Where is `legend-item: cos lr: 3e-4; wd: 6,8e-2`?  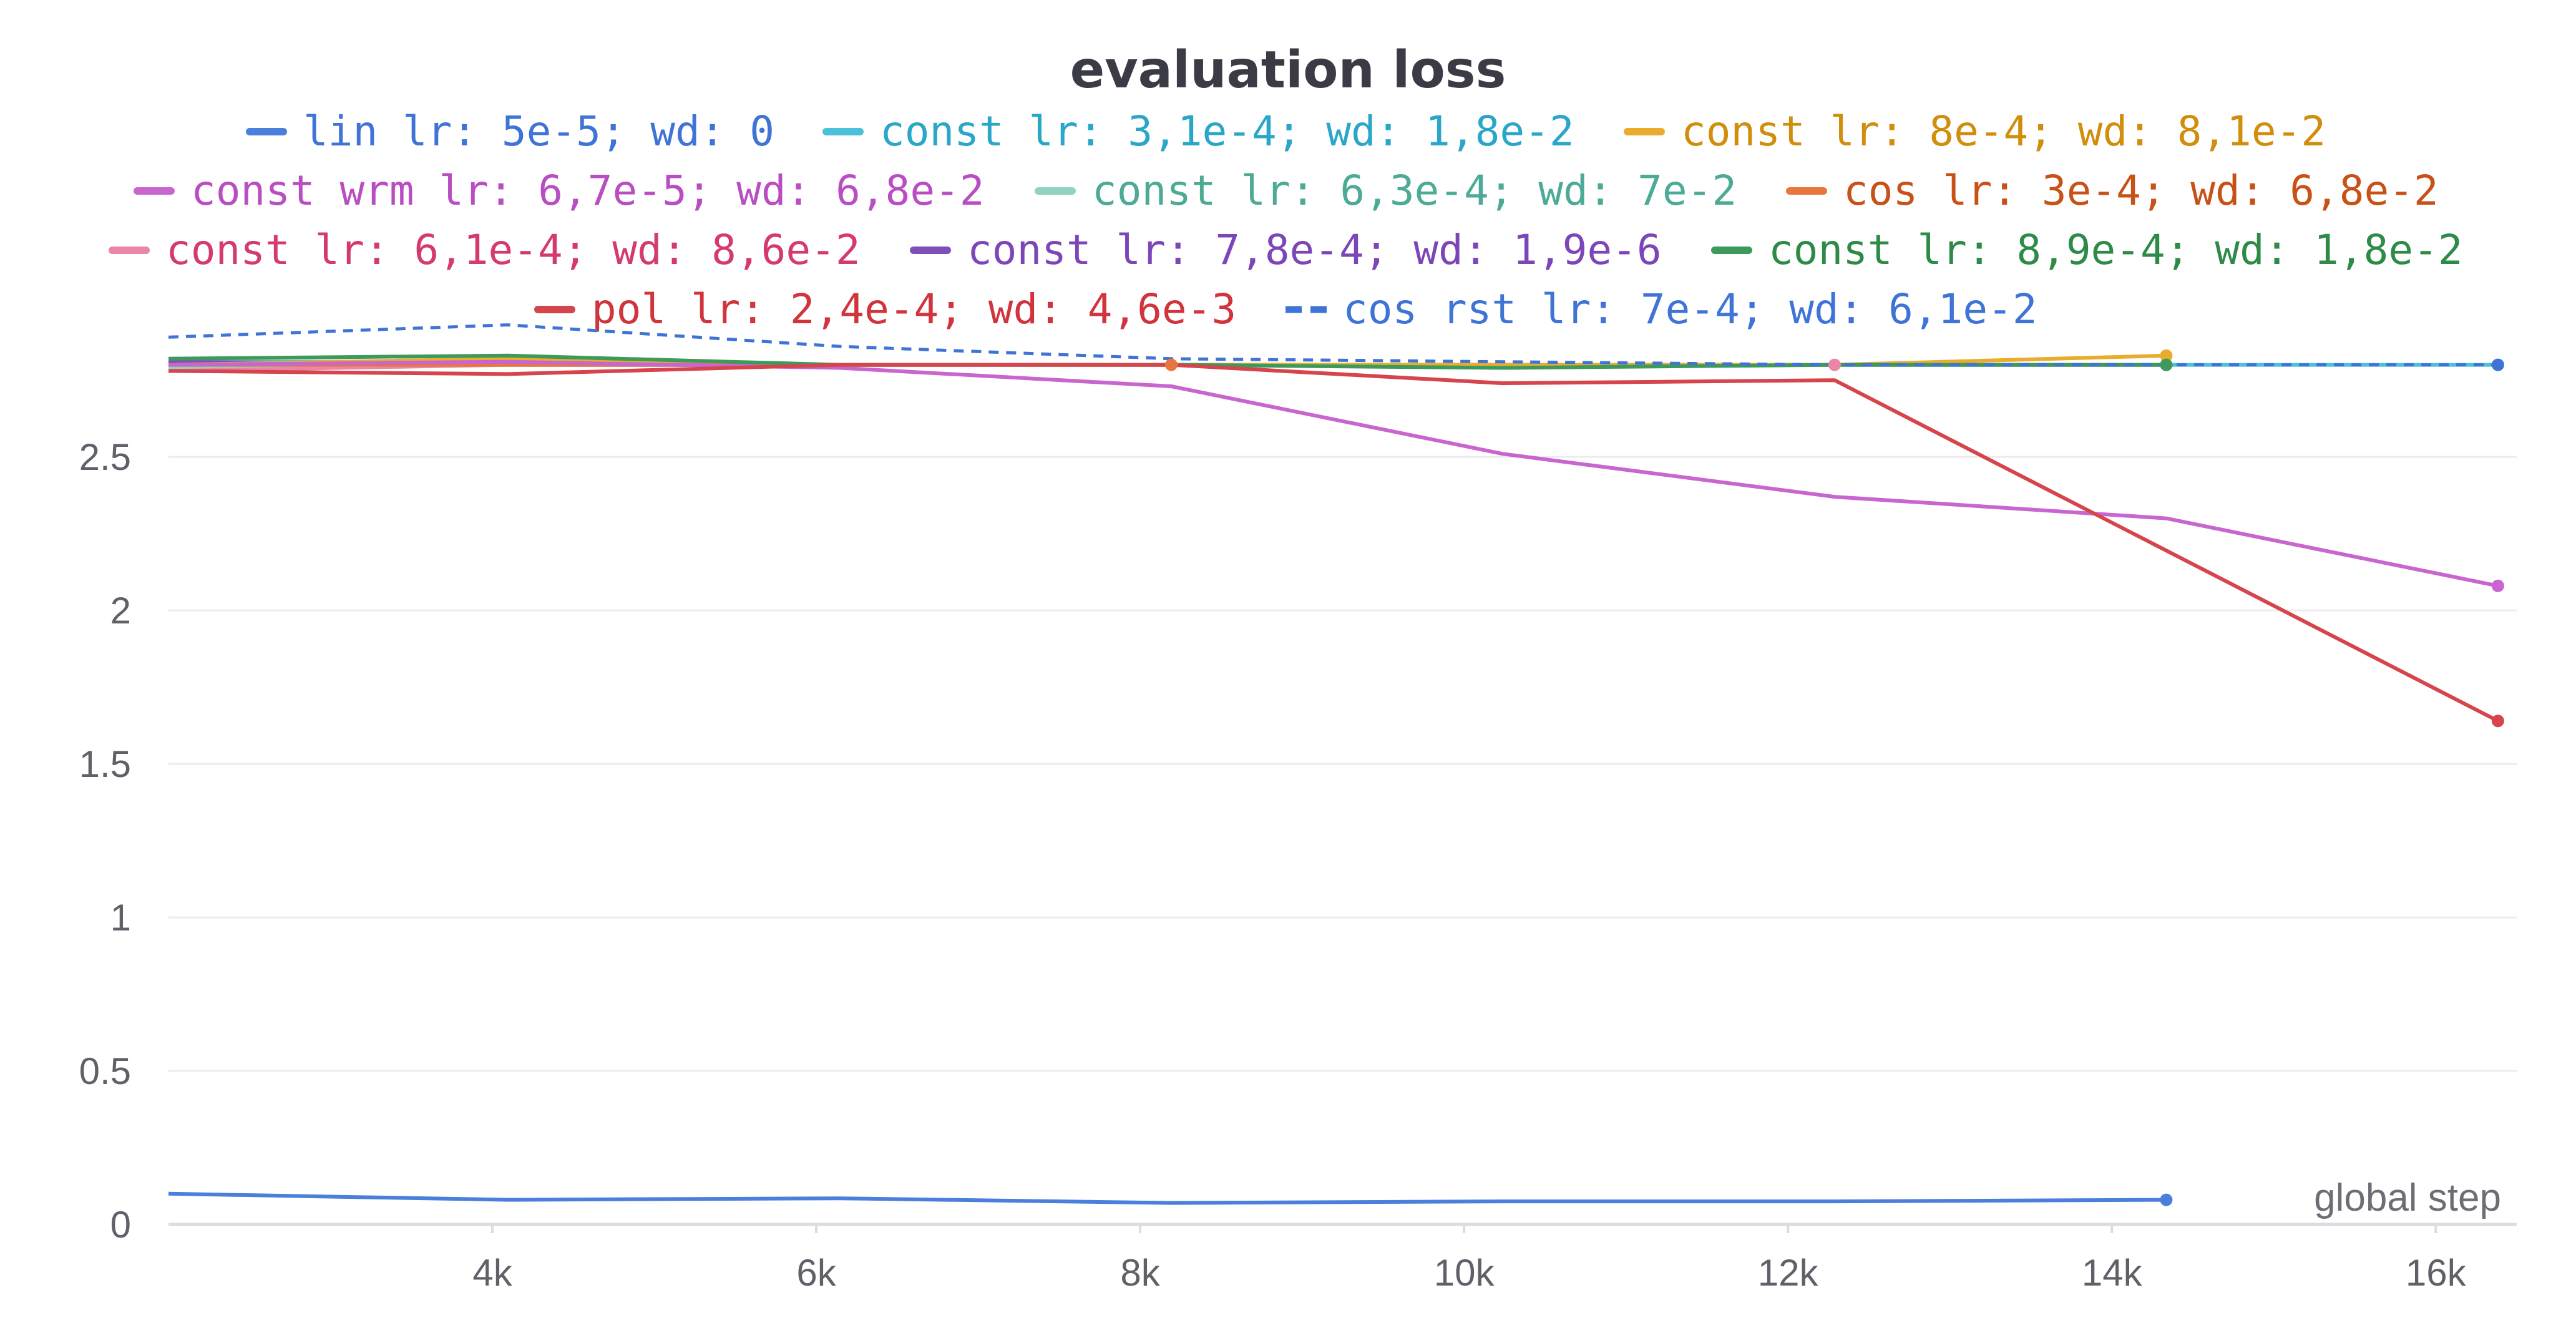 legend-item: cos lr: 3e-4; wd: 6,8e-2 is located at coordinates (2112, 191).